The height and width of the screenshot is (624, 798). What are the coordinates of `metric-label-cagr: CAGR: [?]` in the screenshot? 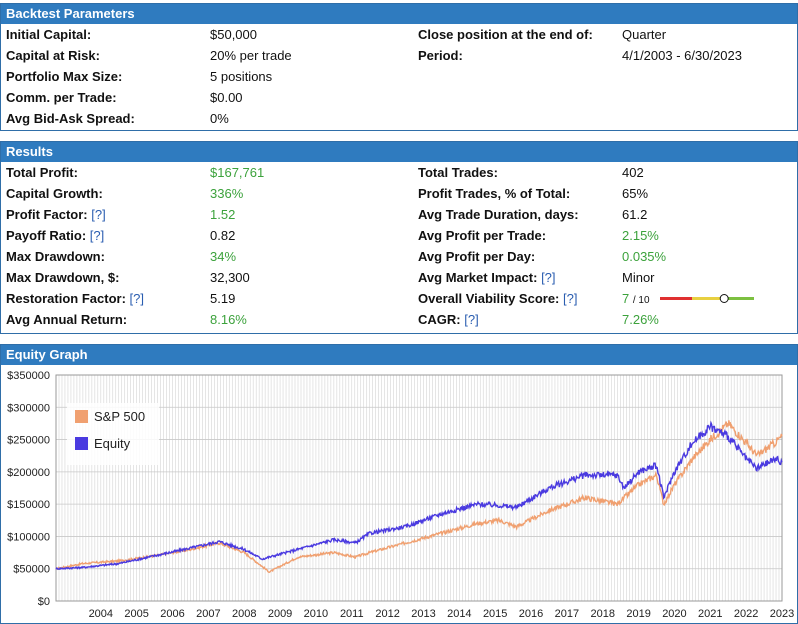 It's located at (448, 319).